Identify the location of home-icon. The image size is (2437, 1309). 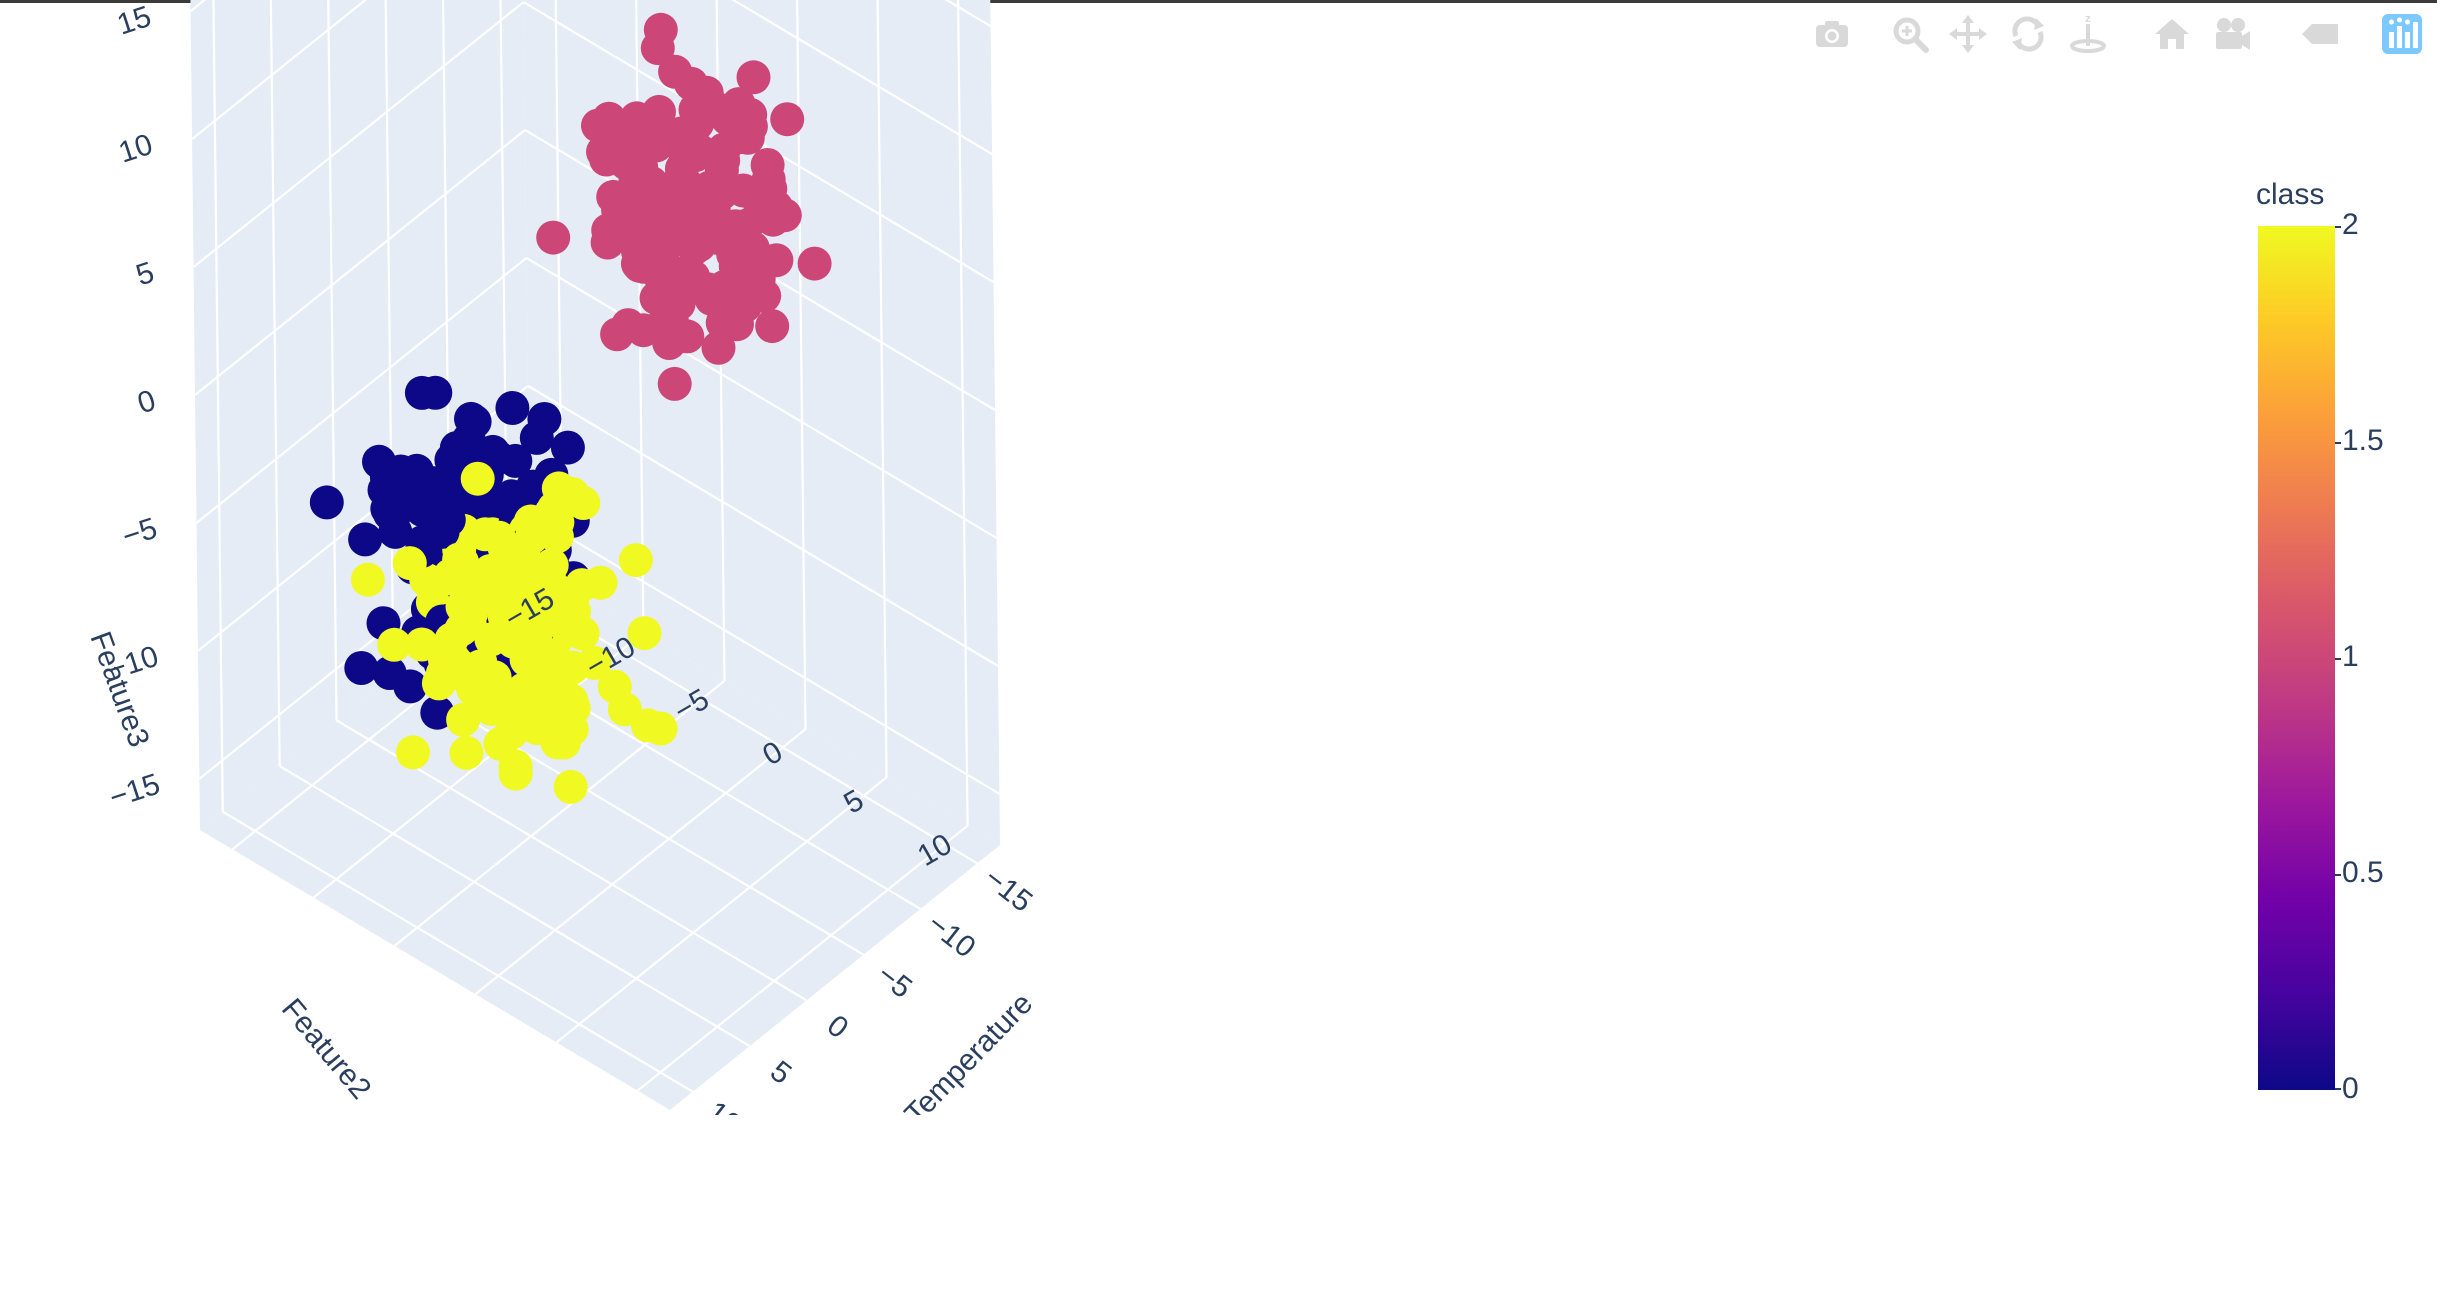
(2172, 34).